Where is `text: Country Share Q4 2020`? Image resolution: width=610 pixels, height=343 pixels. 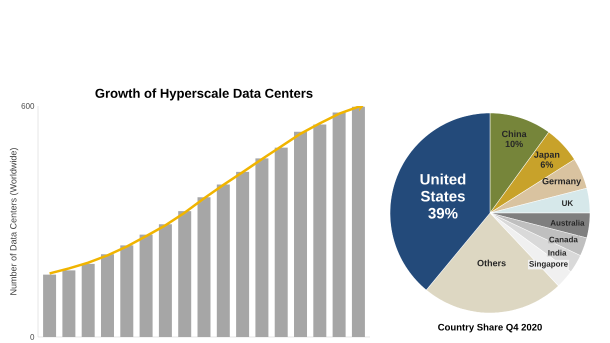 text: Country Share Q4 2020 is located at coordinates (490, 328).